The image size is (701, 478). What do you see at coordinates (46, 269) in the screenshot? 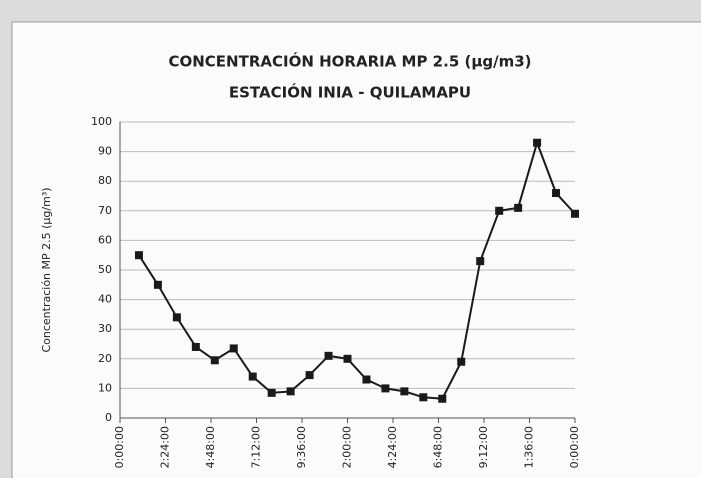
I see `y-axis-label: Concentración MP 2.5 (µg/m³)` at bounding box center [46, 269].